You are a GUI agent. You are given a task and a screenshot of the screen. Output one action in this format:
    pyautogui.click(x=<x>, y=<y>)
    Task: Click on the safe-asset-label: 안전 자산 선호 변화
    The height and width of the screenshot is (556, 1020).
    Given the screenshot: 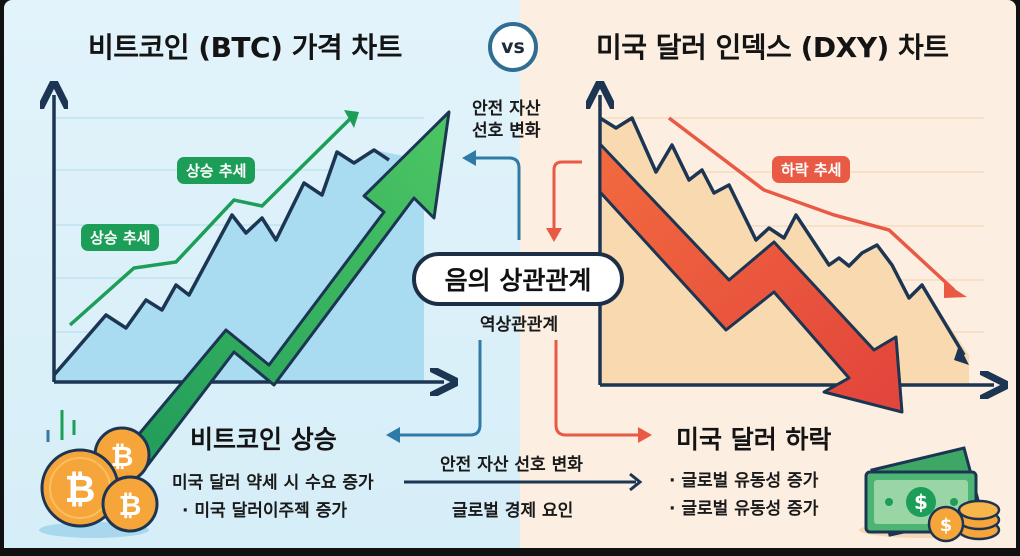 What is the action you would take?
    pyautogui.click(x=506, y=120)
    